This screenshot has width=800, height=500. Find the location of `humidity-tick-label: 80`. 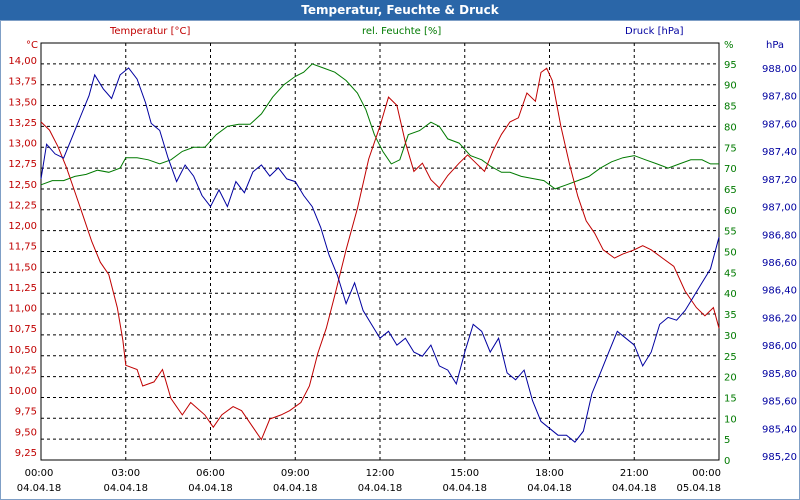

humidity-tick-label: 80 is located at coordinates (730, 127).